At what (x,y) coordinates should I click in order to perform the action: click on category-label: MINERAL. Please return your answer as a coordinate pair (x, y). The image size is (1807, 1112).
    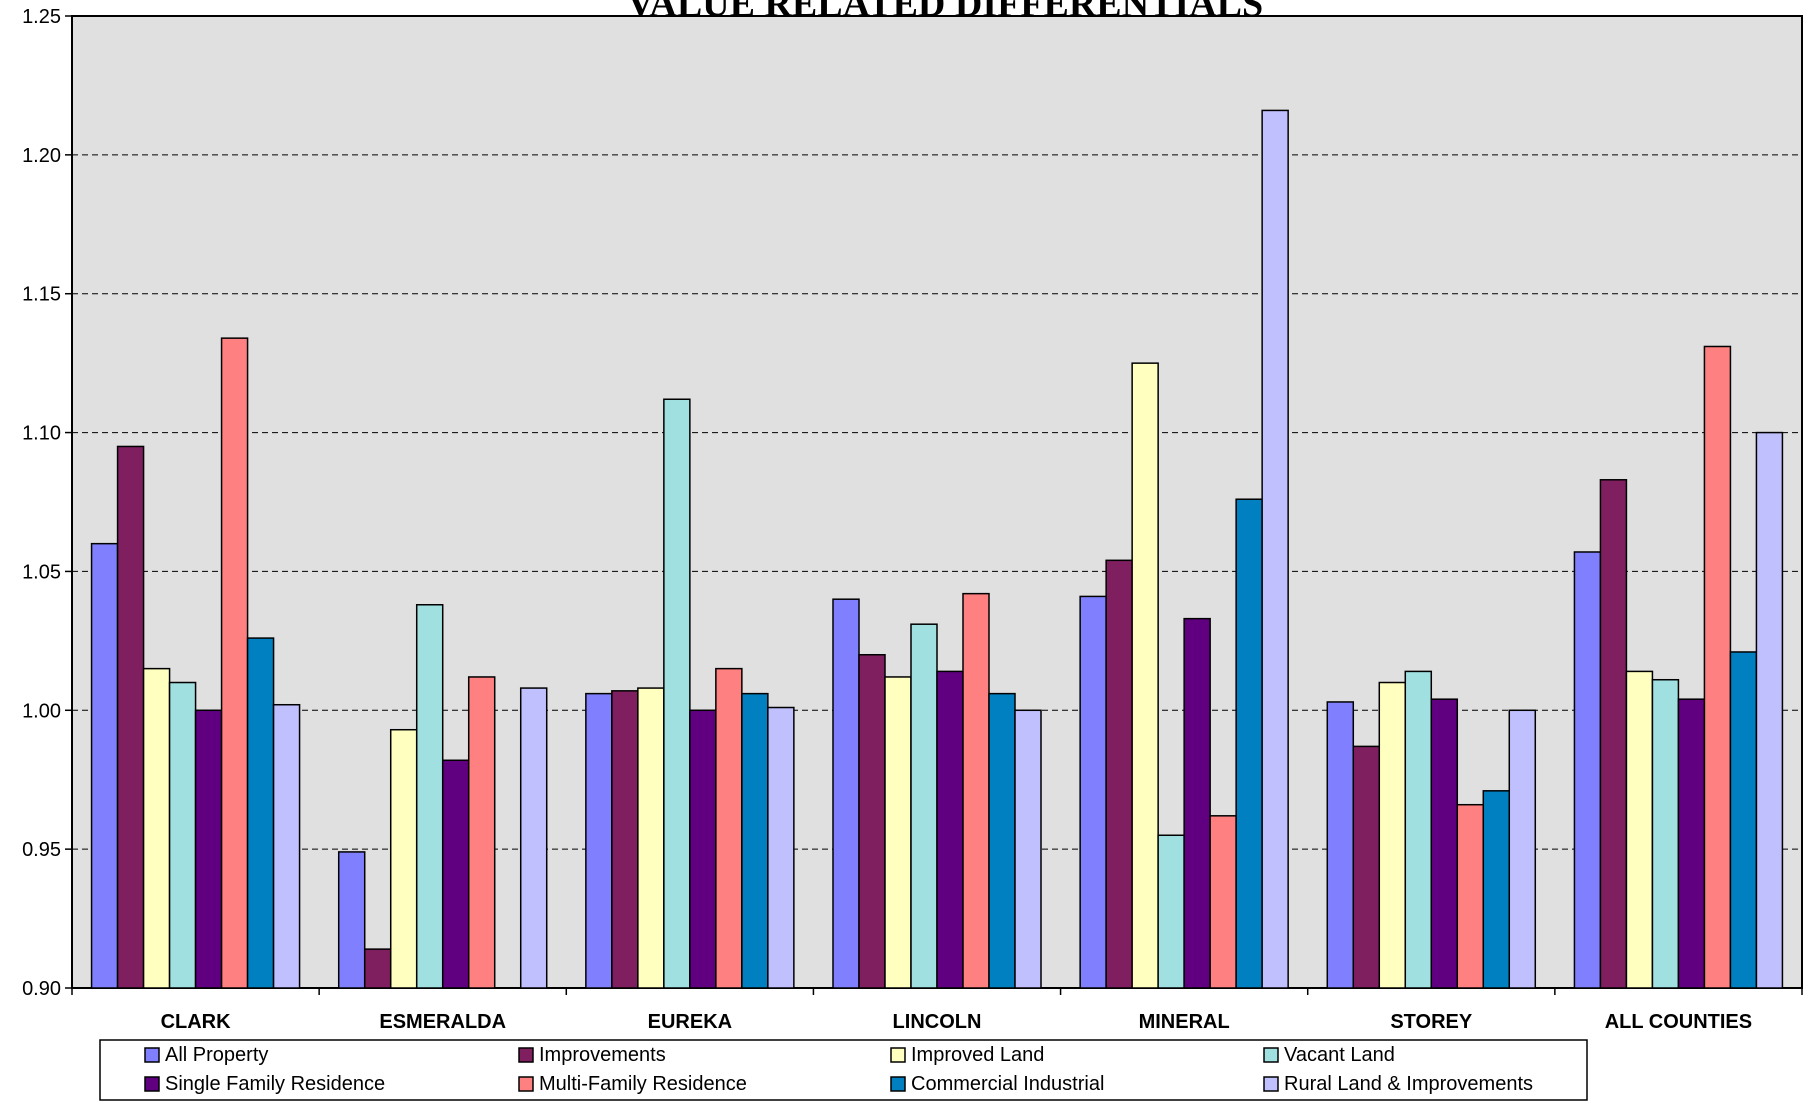
    Looking at the image, I should click on (1184, 1022).